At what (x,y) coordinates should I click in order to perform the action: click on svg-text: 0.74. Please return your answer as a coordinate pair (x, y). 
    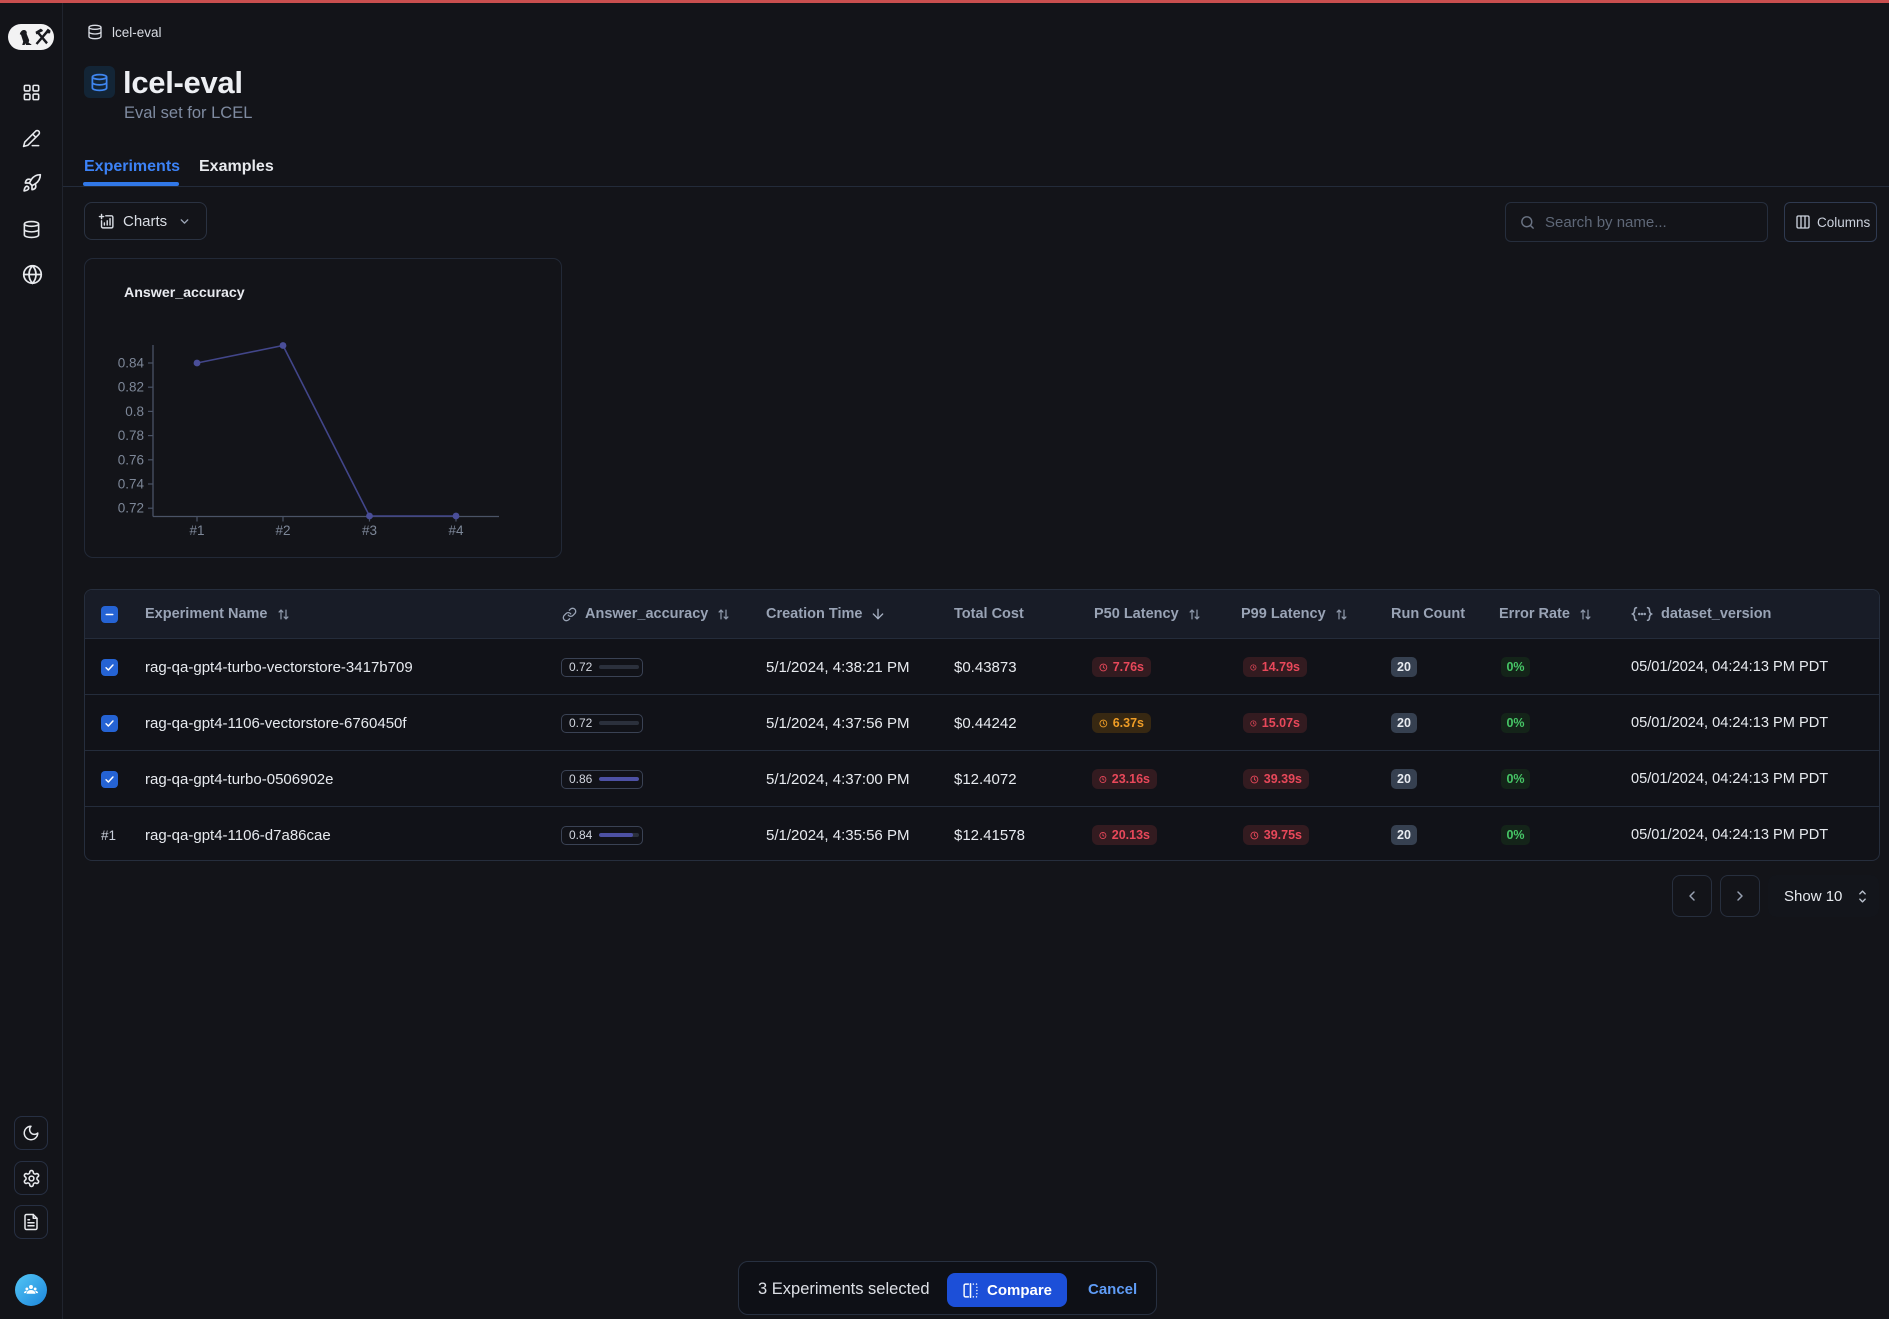
    Looking at the image, I should click on (131, 484).